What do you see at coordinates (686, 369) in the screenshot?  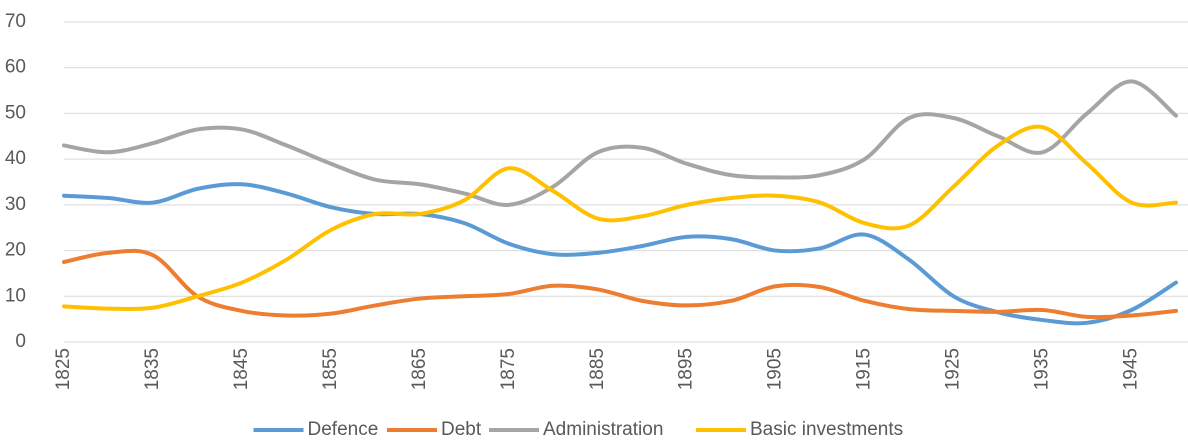 I see `x-tick-label: 1895` at bounding box center [686, 369].